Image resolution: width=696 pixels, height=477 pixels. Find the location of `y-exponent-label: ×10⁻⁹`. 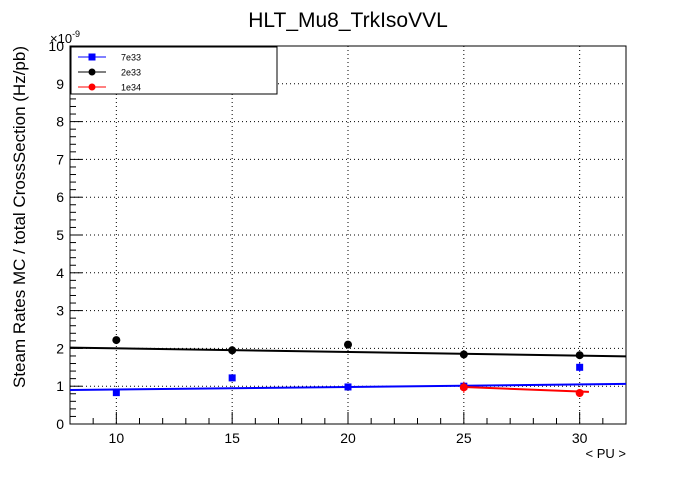

y-exponent-label: ×10⁻⁹ is located at coordinates (65, 37).